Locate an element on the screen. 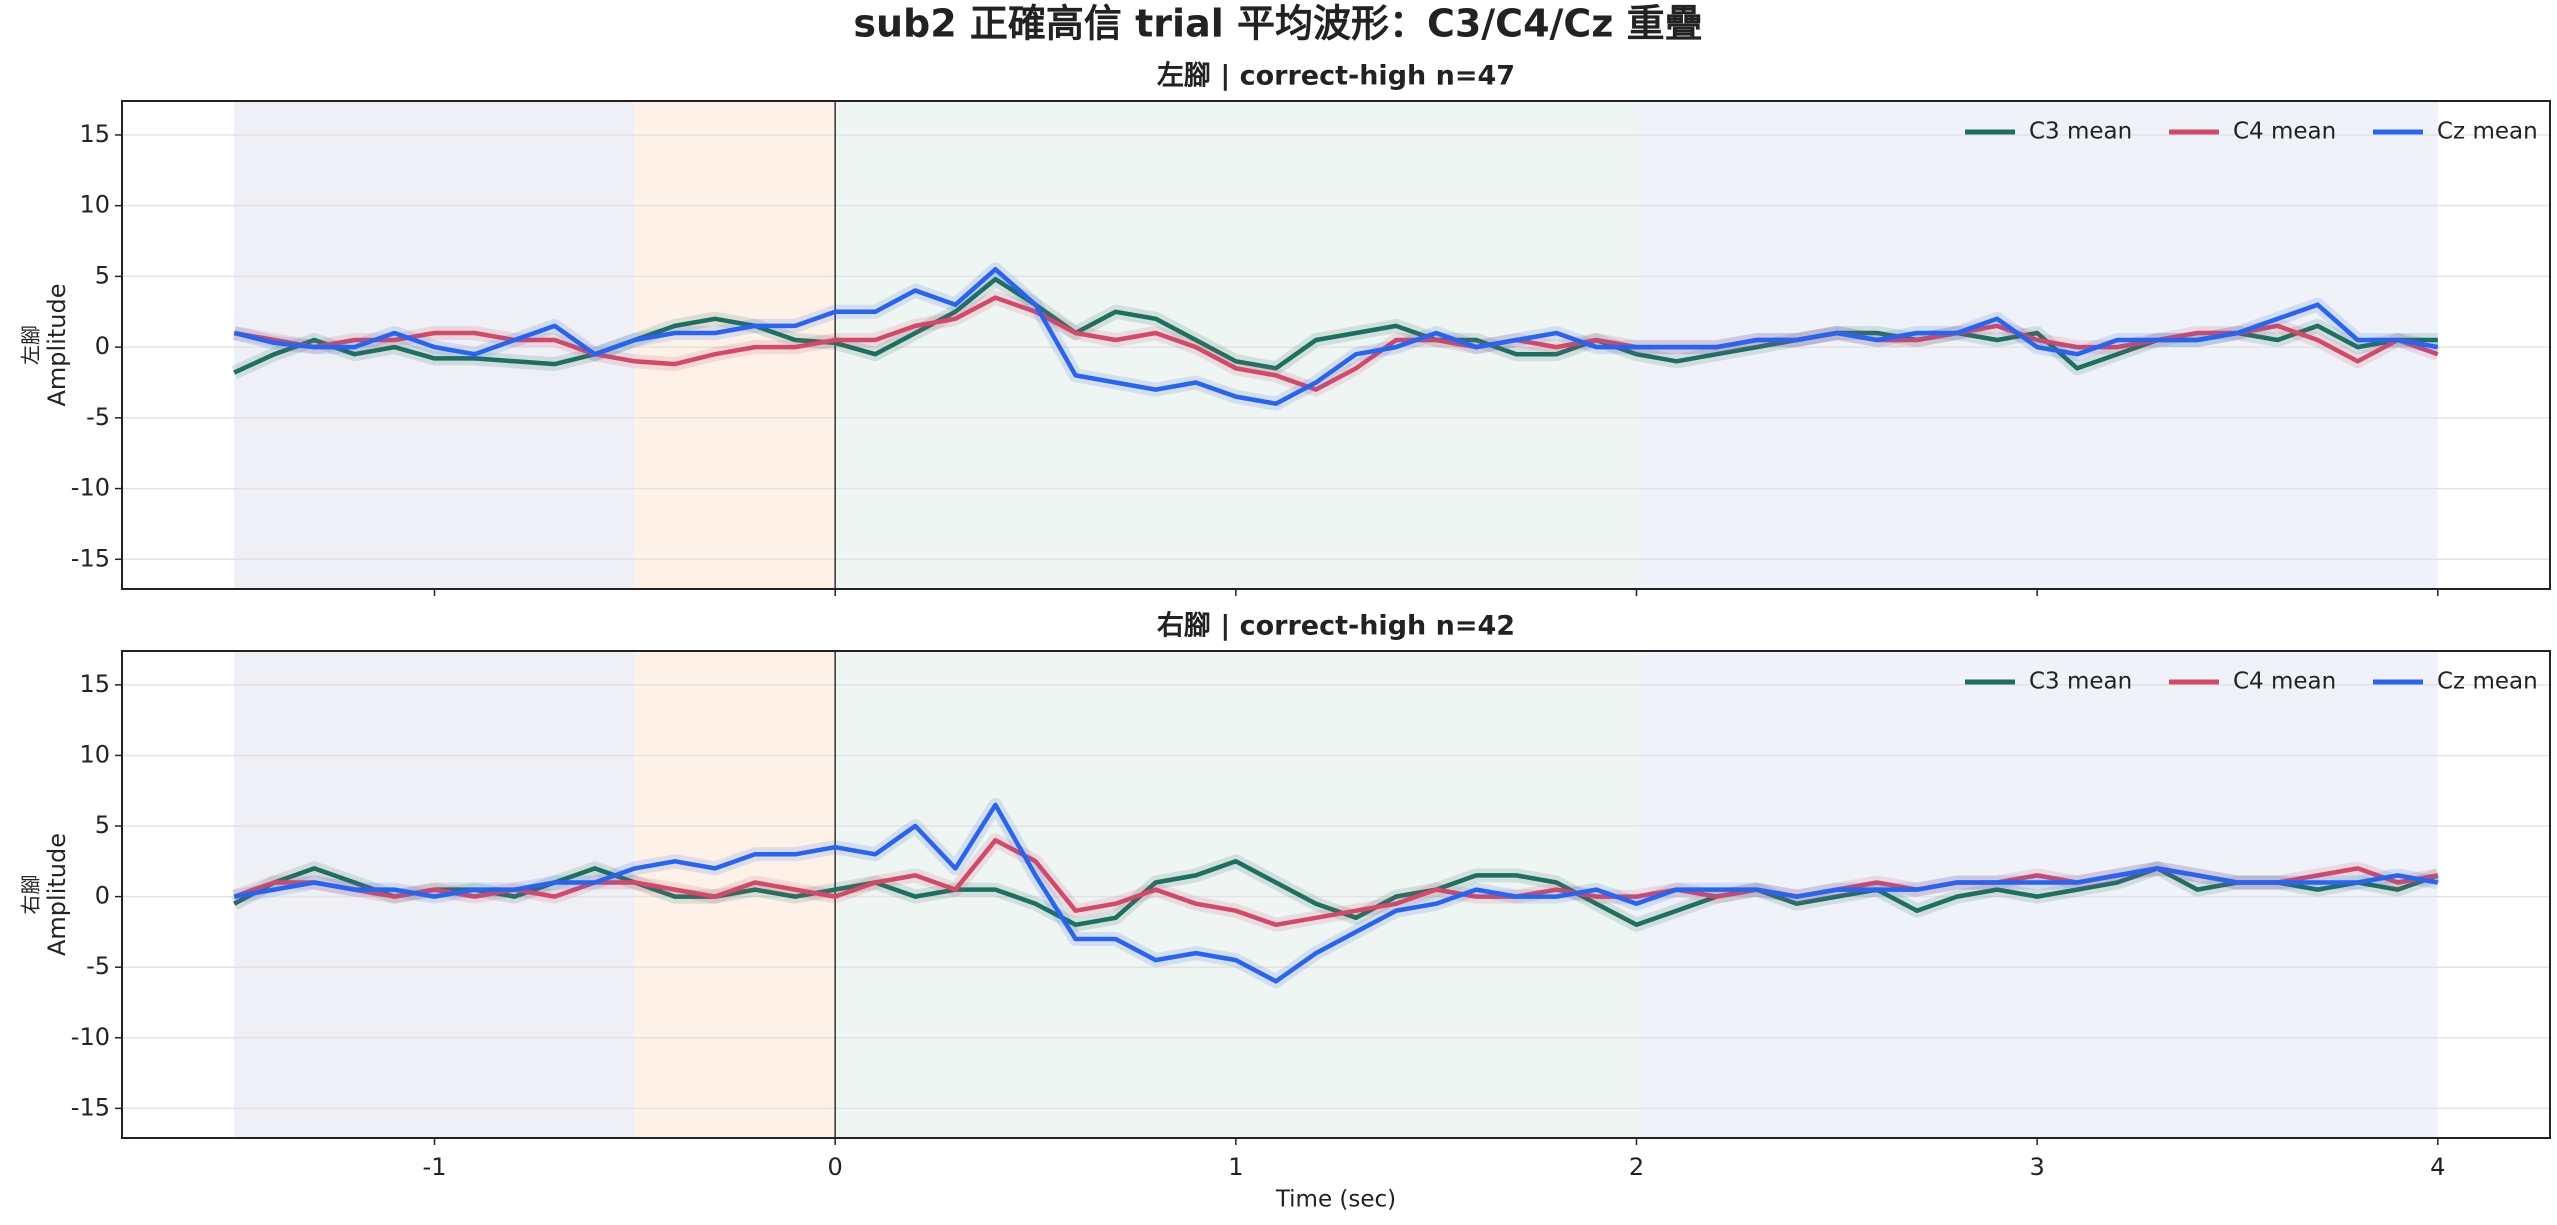 Image resolution: width=2557 pixels, height=1225 pixels. y-axis-label: 左腳 is located at coordinates (31, 345).